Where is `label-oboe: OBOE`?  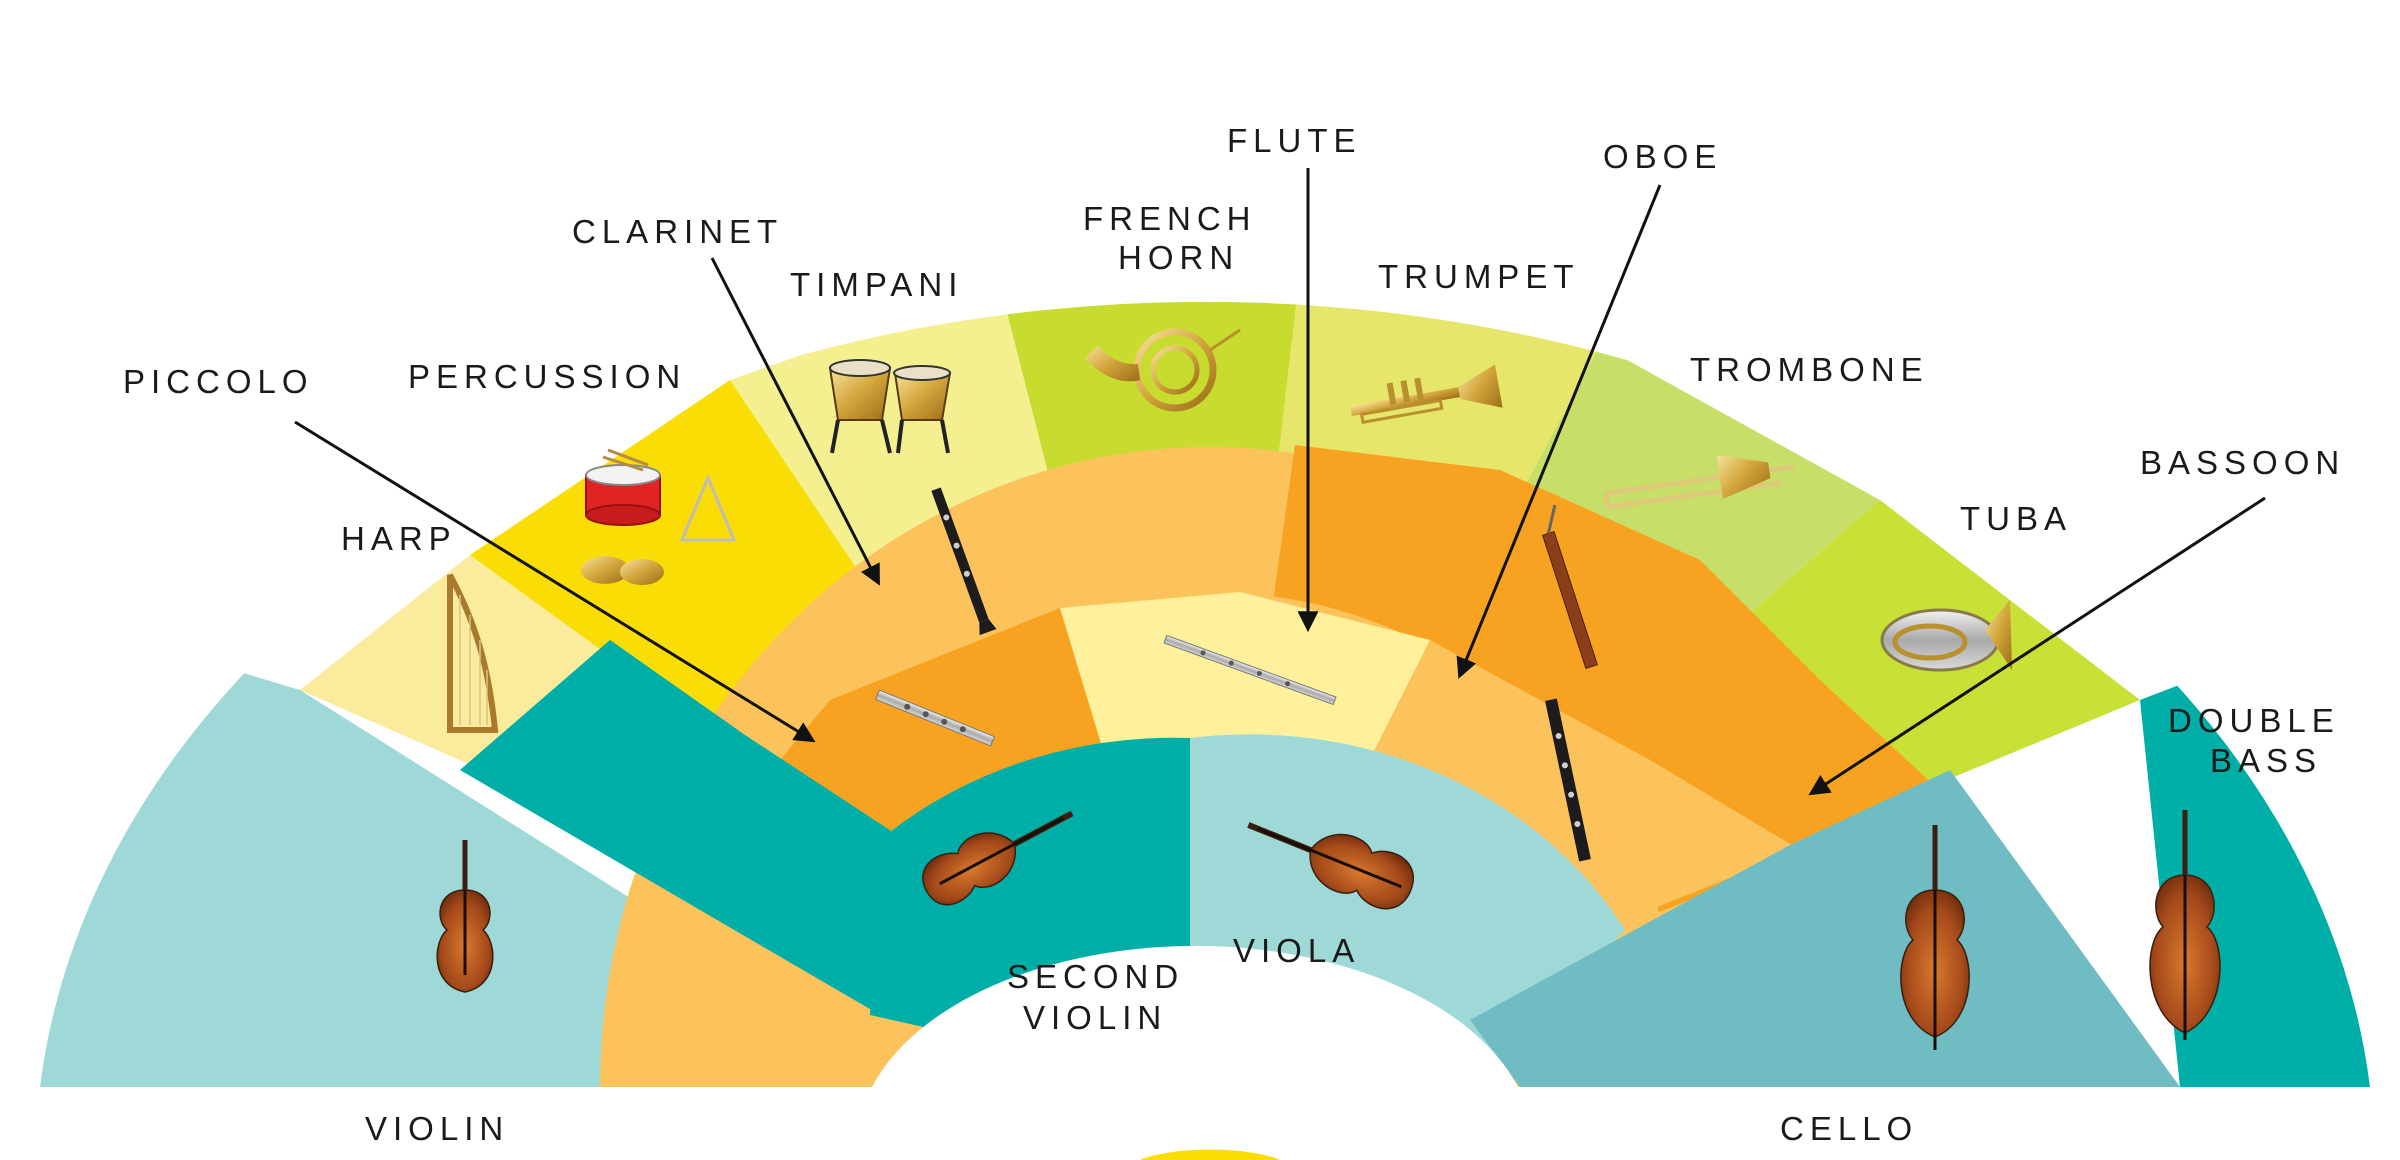
label-oboe: OBOE is located at coordinates (1662, 156).